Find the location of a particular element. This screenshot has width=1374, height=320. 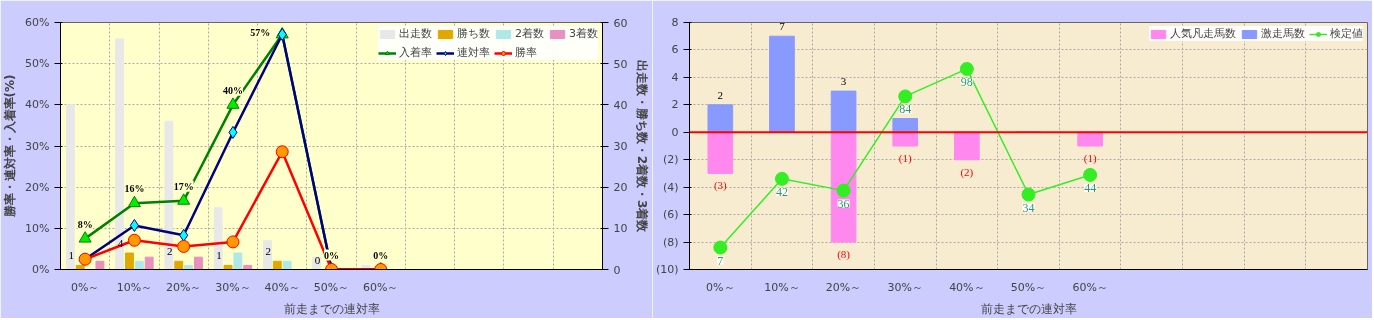

y2-tick-label: 40 is located at coordinates (620, 105).